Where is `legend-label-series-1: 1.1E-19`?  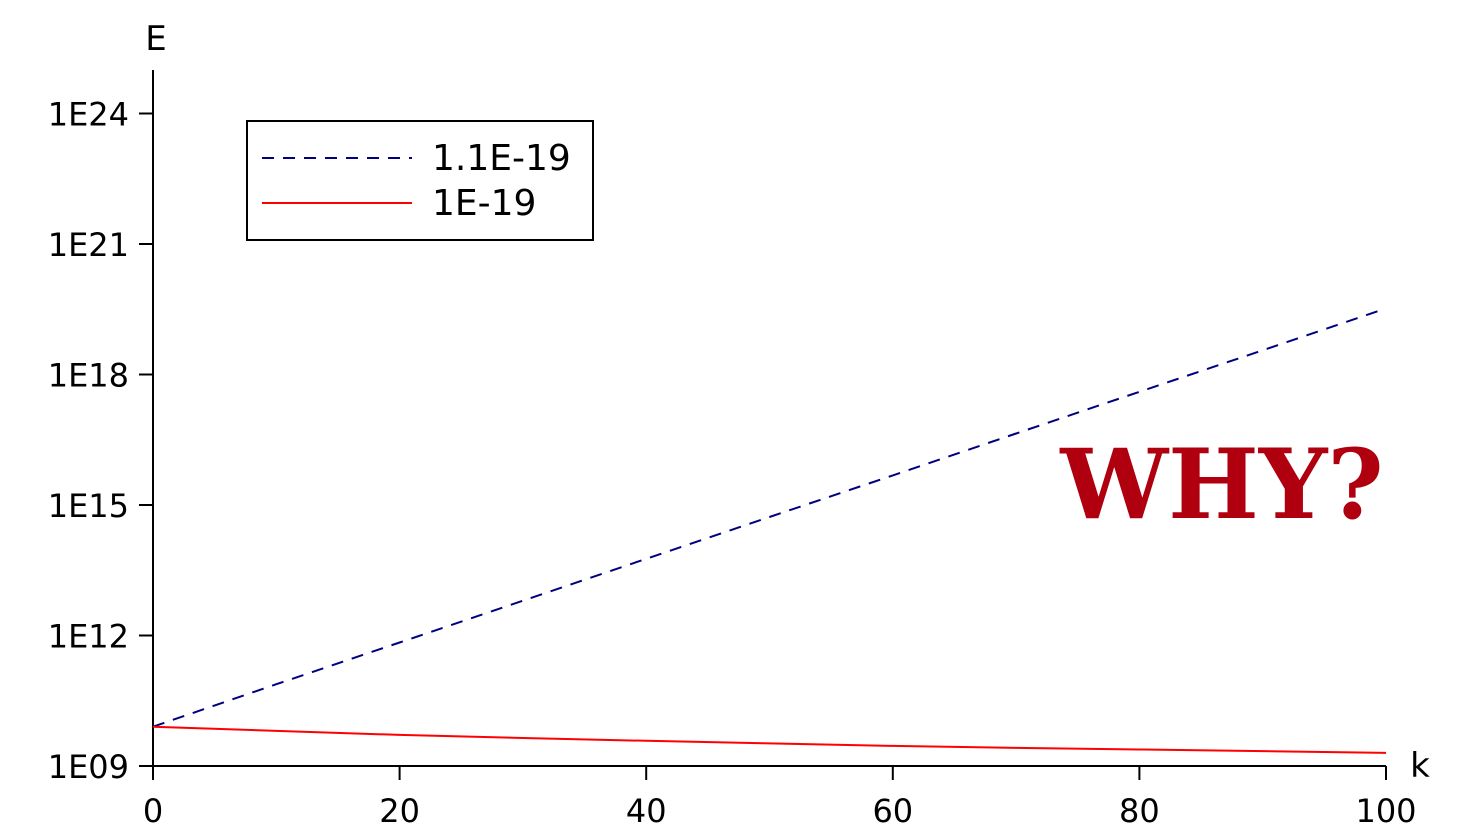
legend-label-series-1: 1.1E-19 is located at coordinates (501, 158).